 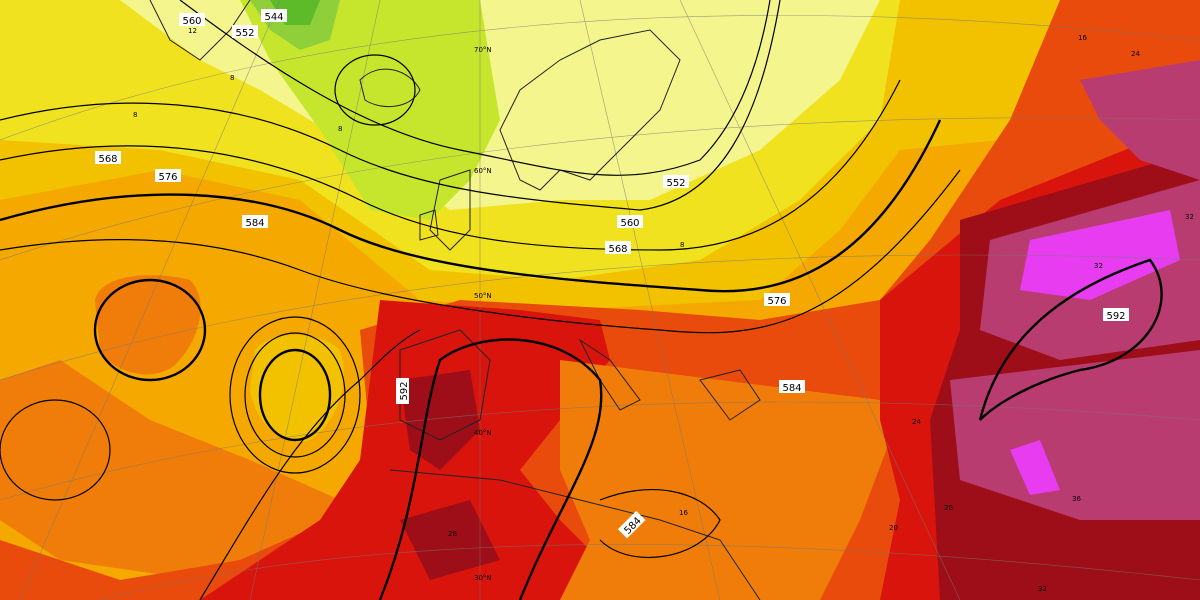 I want to click on temp-label: 36, so click(x=1076, y=499).